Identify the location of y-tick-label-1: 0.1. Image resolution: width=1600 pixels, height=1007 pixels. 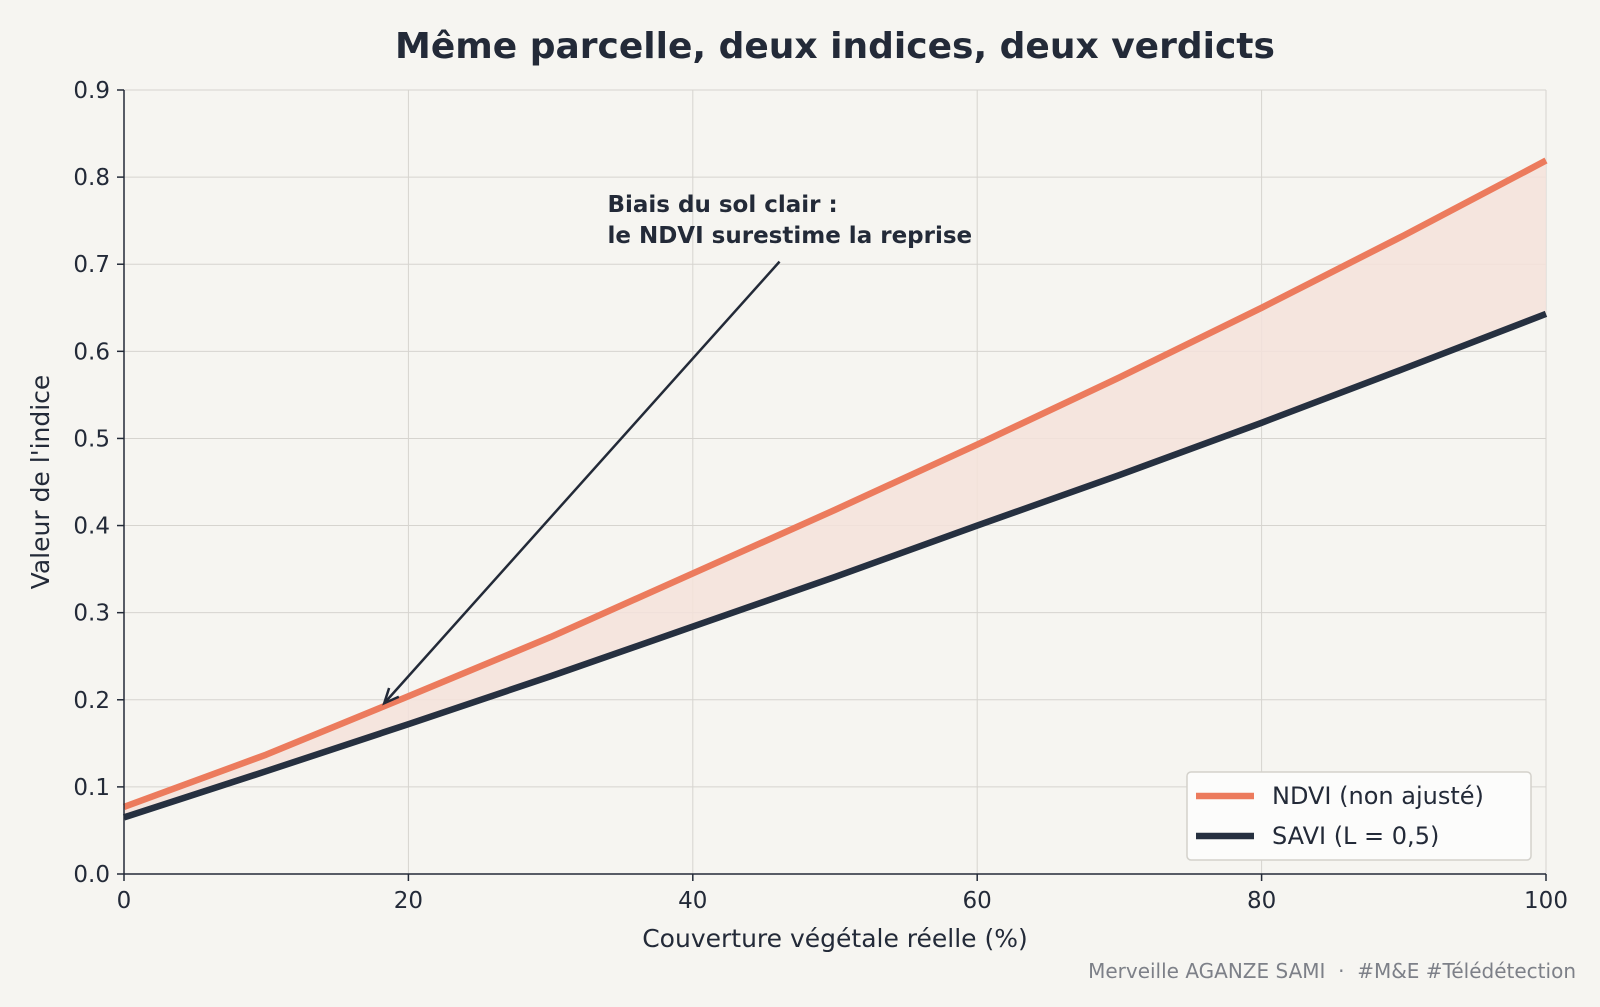
(91, 788).